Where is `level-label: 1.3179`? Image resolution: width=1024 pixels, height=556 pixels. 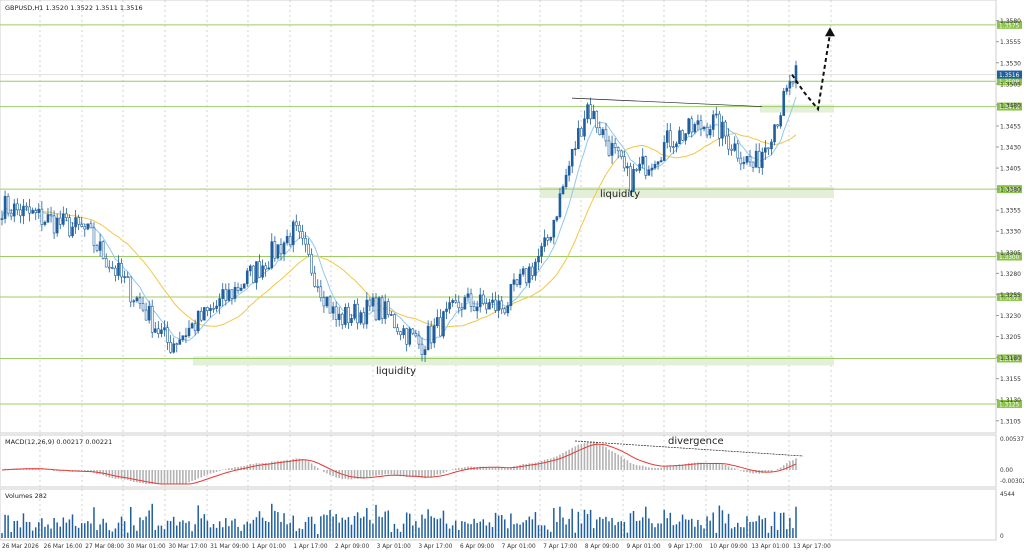
level-label: 1.3179 is located at coordinates (1009, 360).